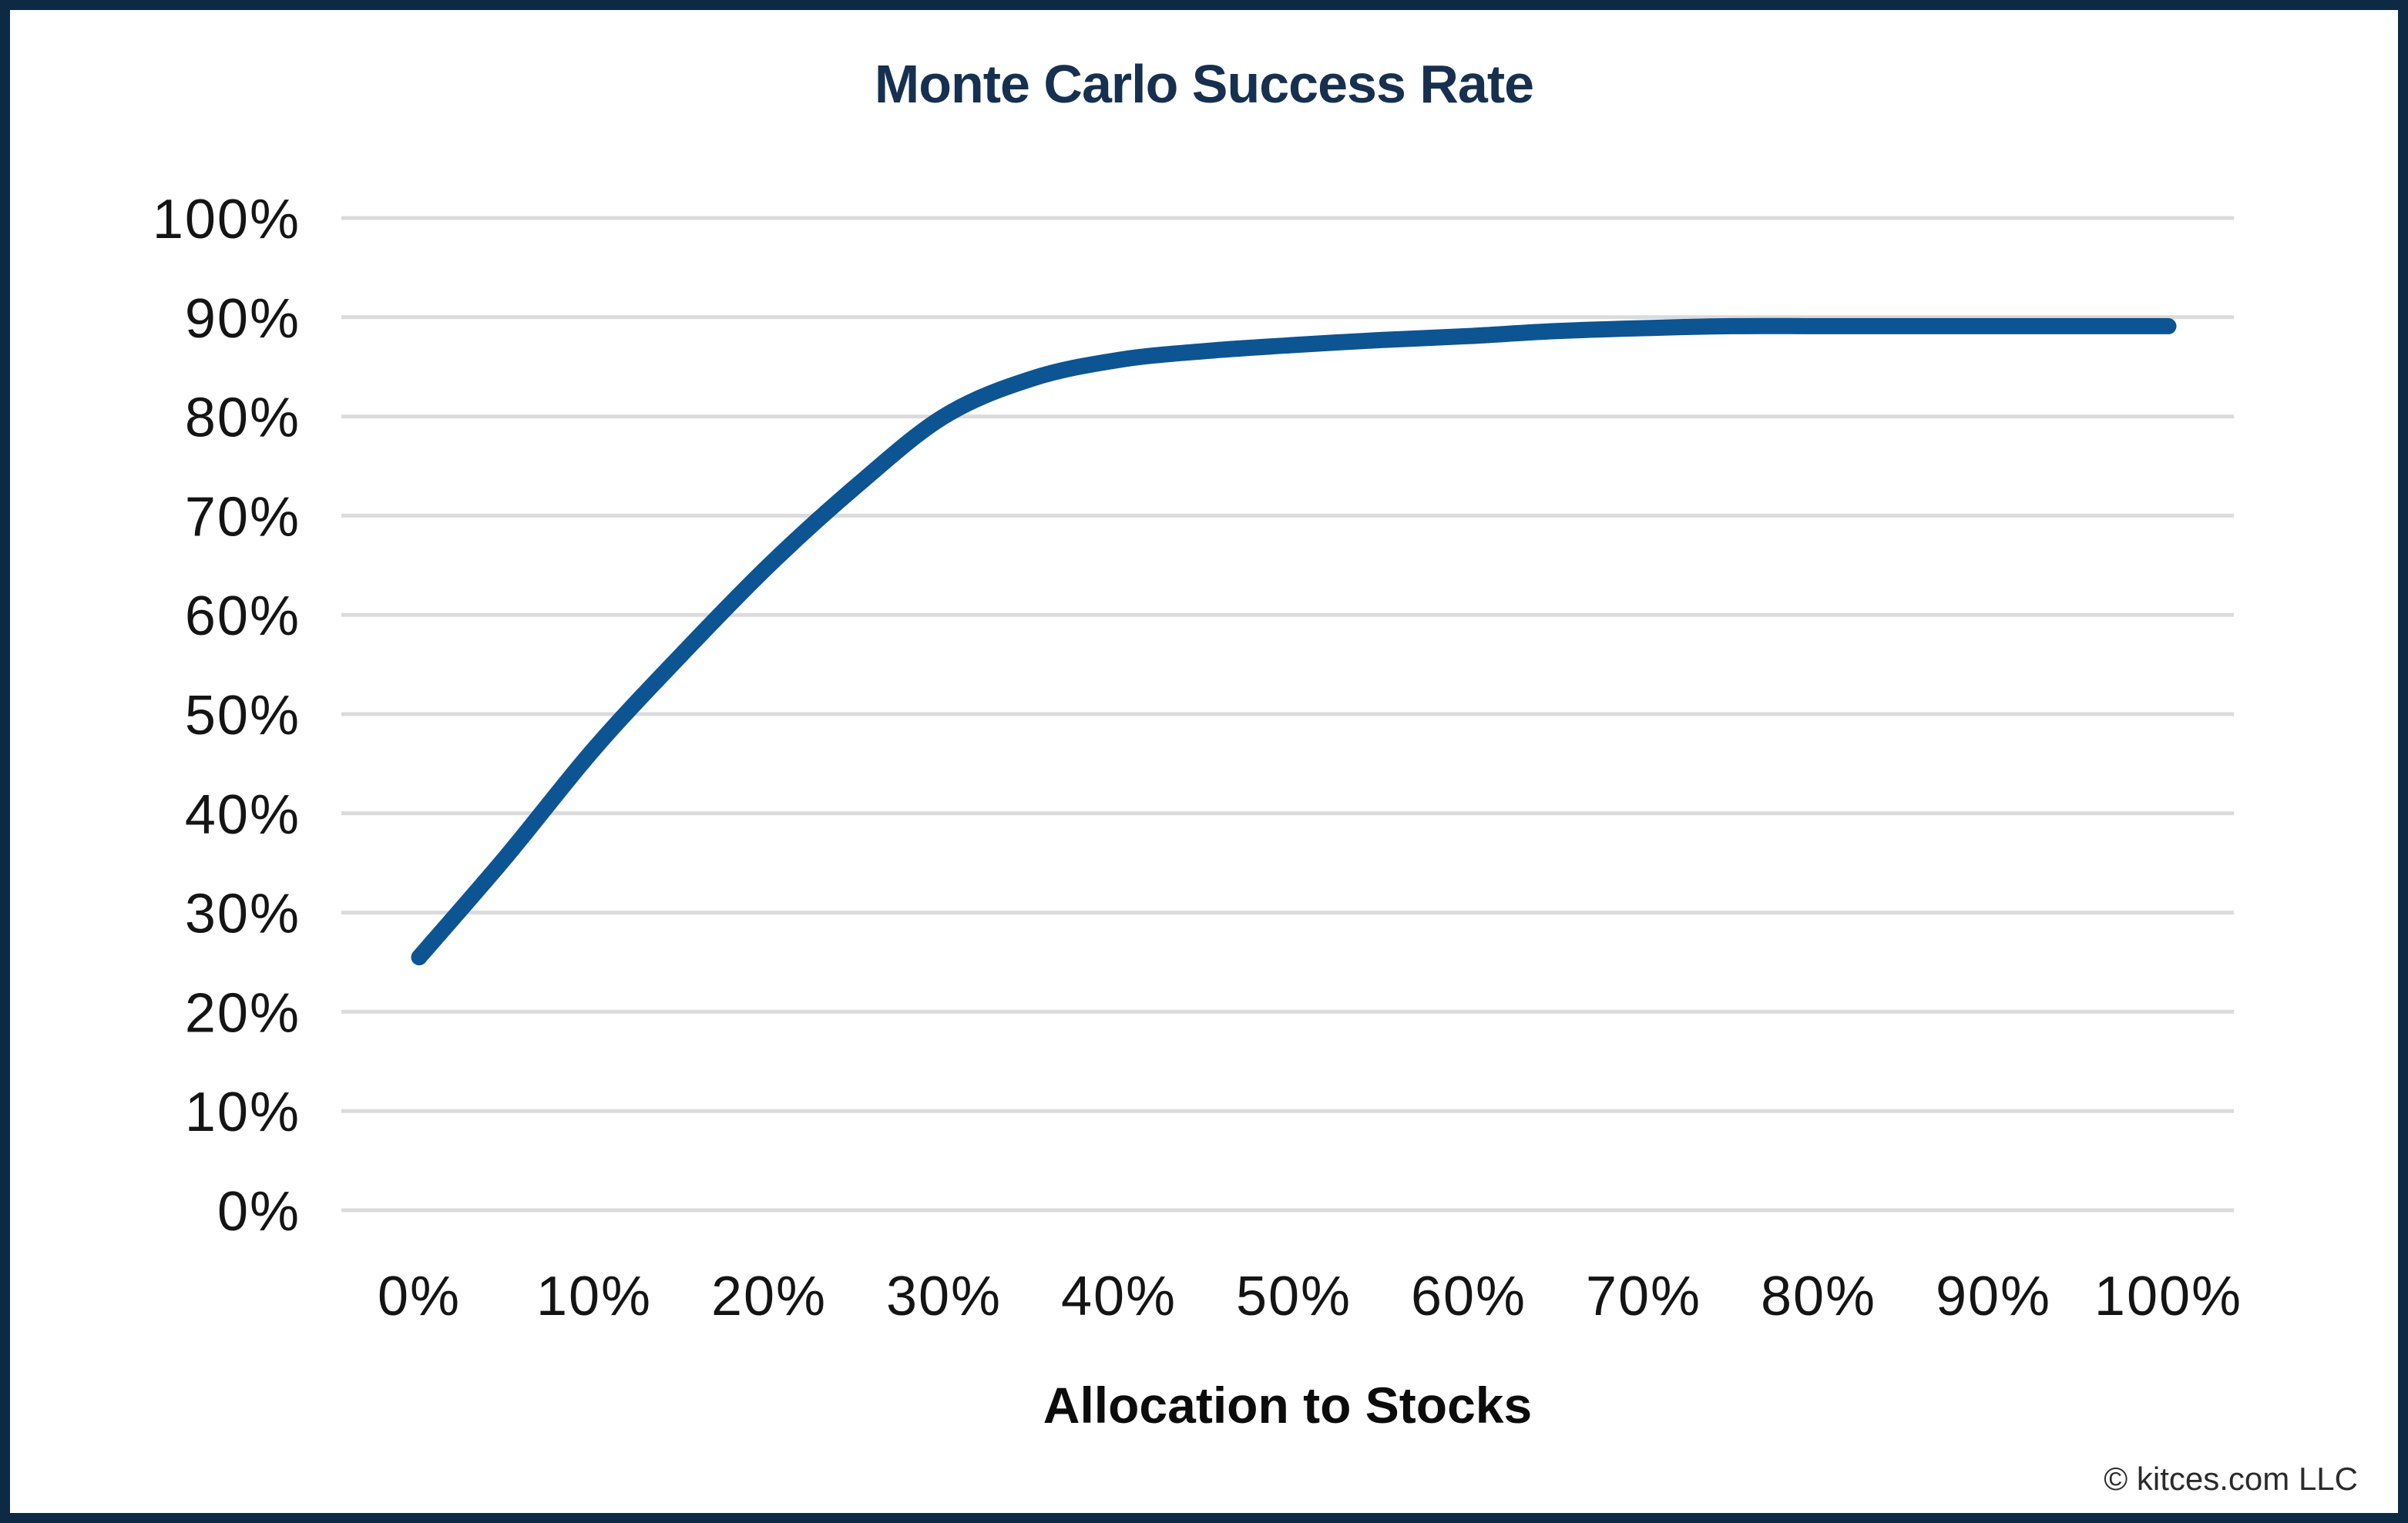 This screenshot has width=2408, height=1523. What do you see at coordinates (243, 517) in the screenshot?
I see `y-tick-label-70%: 70%` at bounding box center [243, 517].